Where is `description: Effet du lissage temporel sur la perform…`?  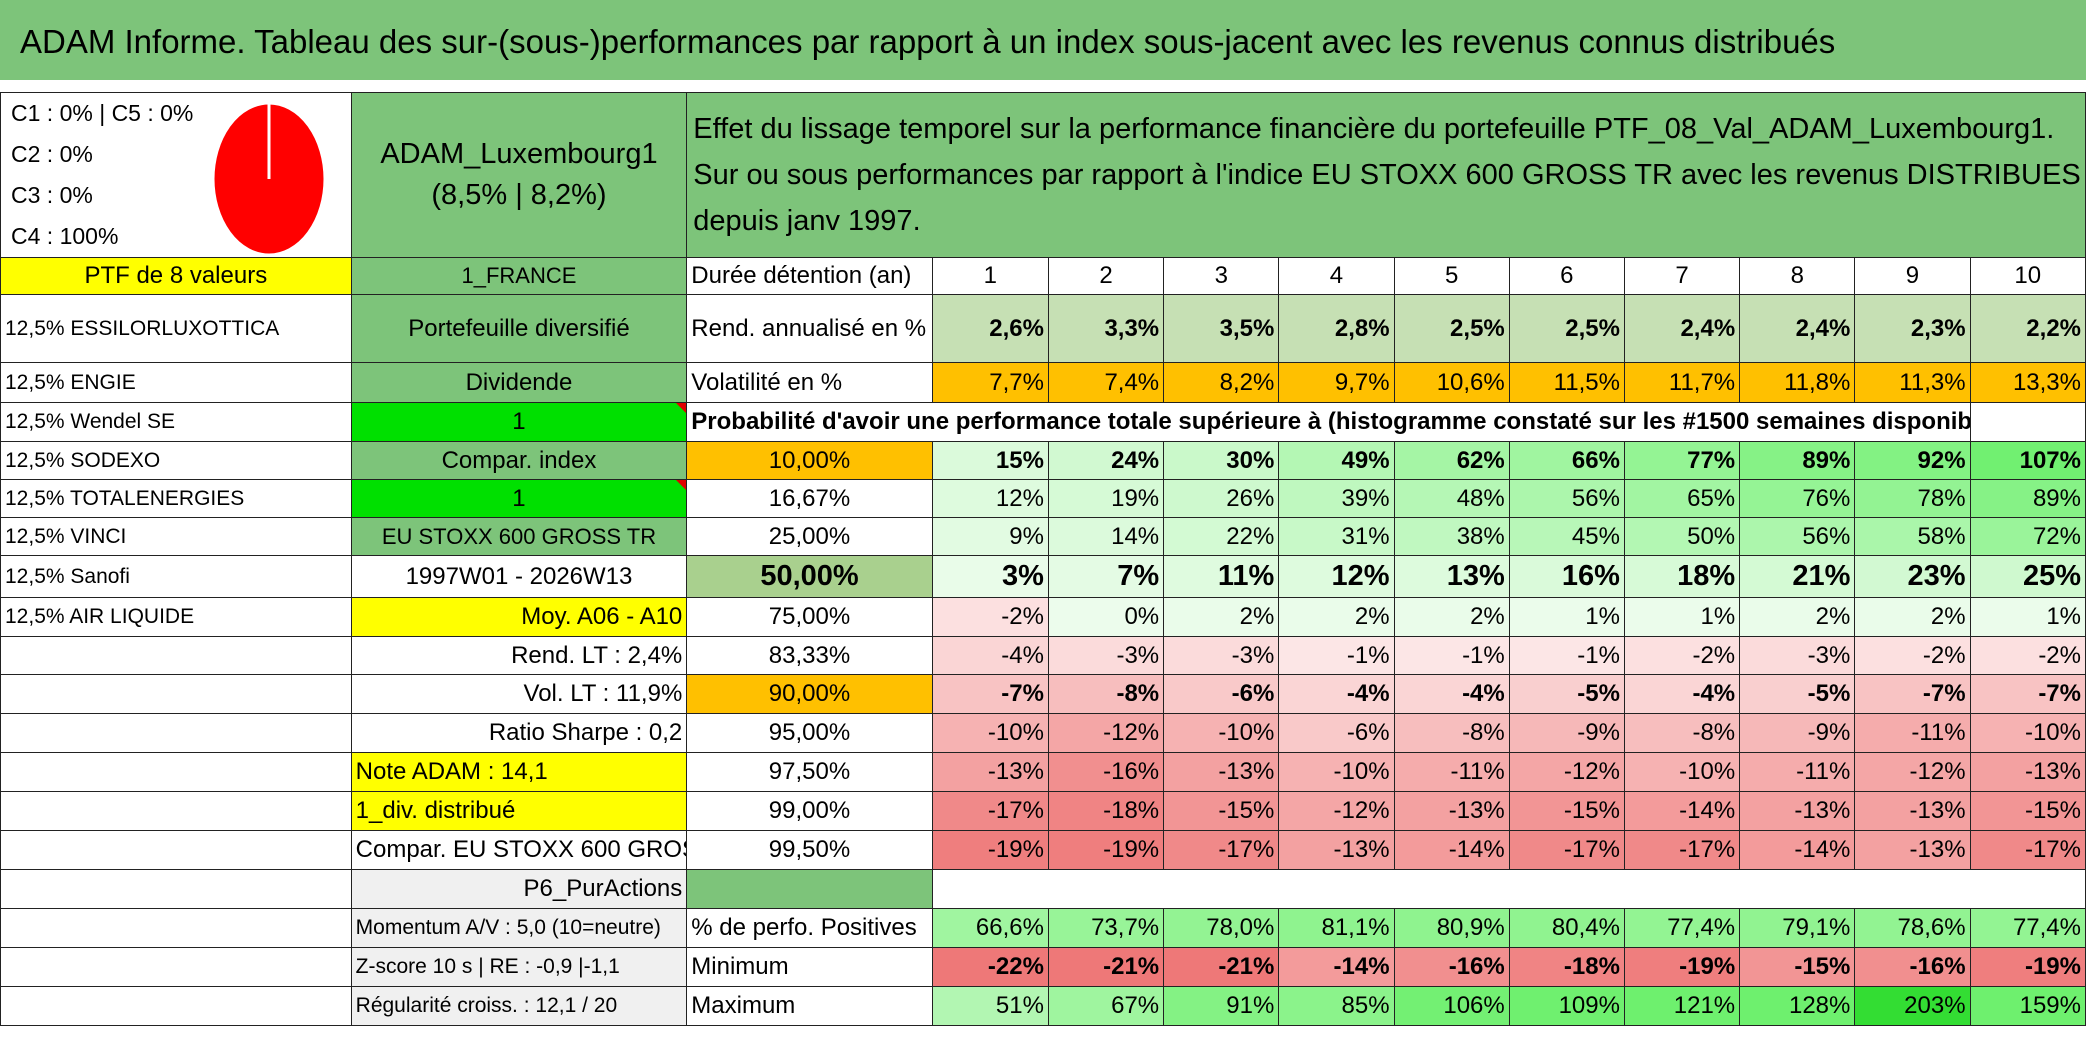
description: Effet du lissage temporel sur la perform… is located at coordinates (1386, 175).